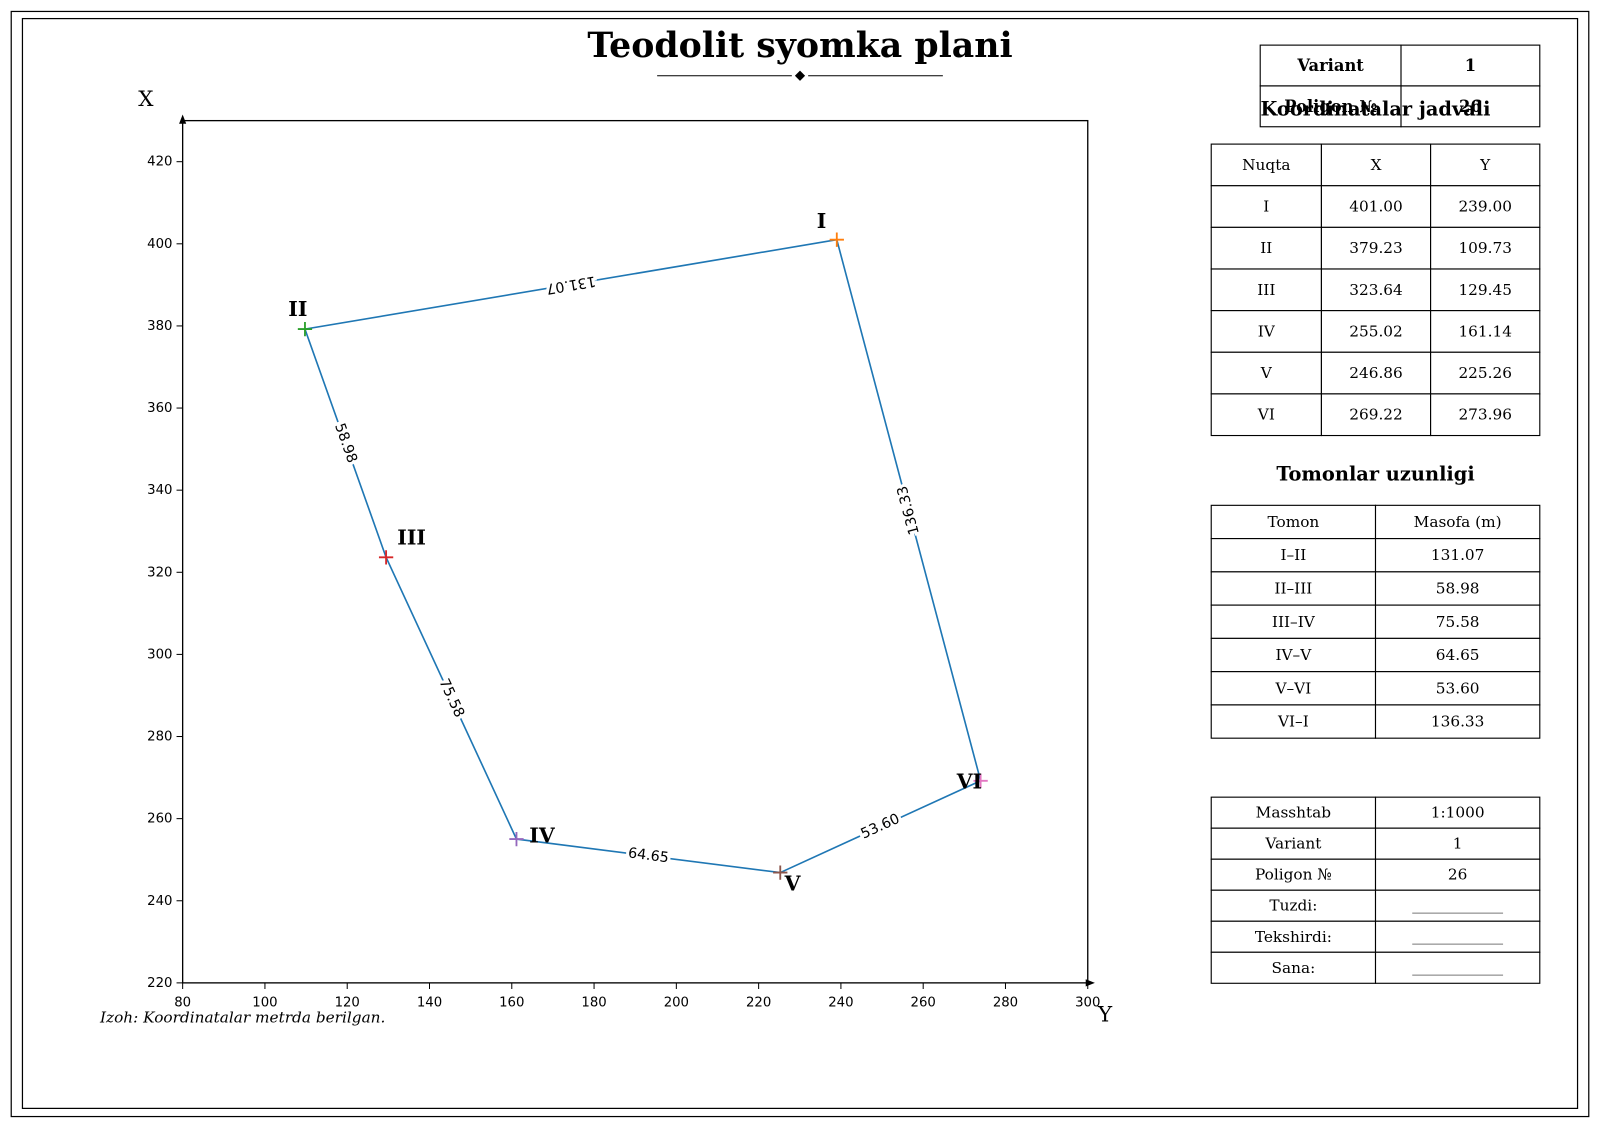 This screenshot has width=1600, height=1128. I want to click on y-tick-label: 300, so click(159, 654).